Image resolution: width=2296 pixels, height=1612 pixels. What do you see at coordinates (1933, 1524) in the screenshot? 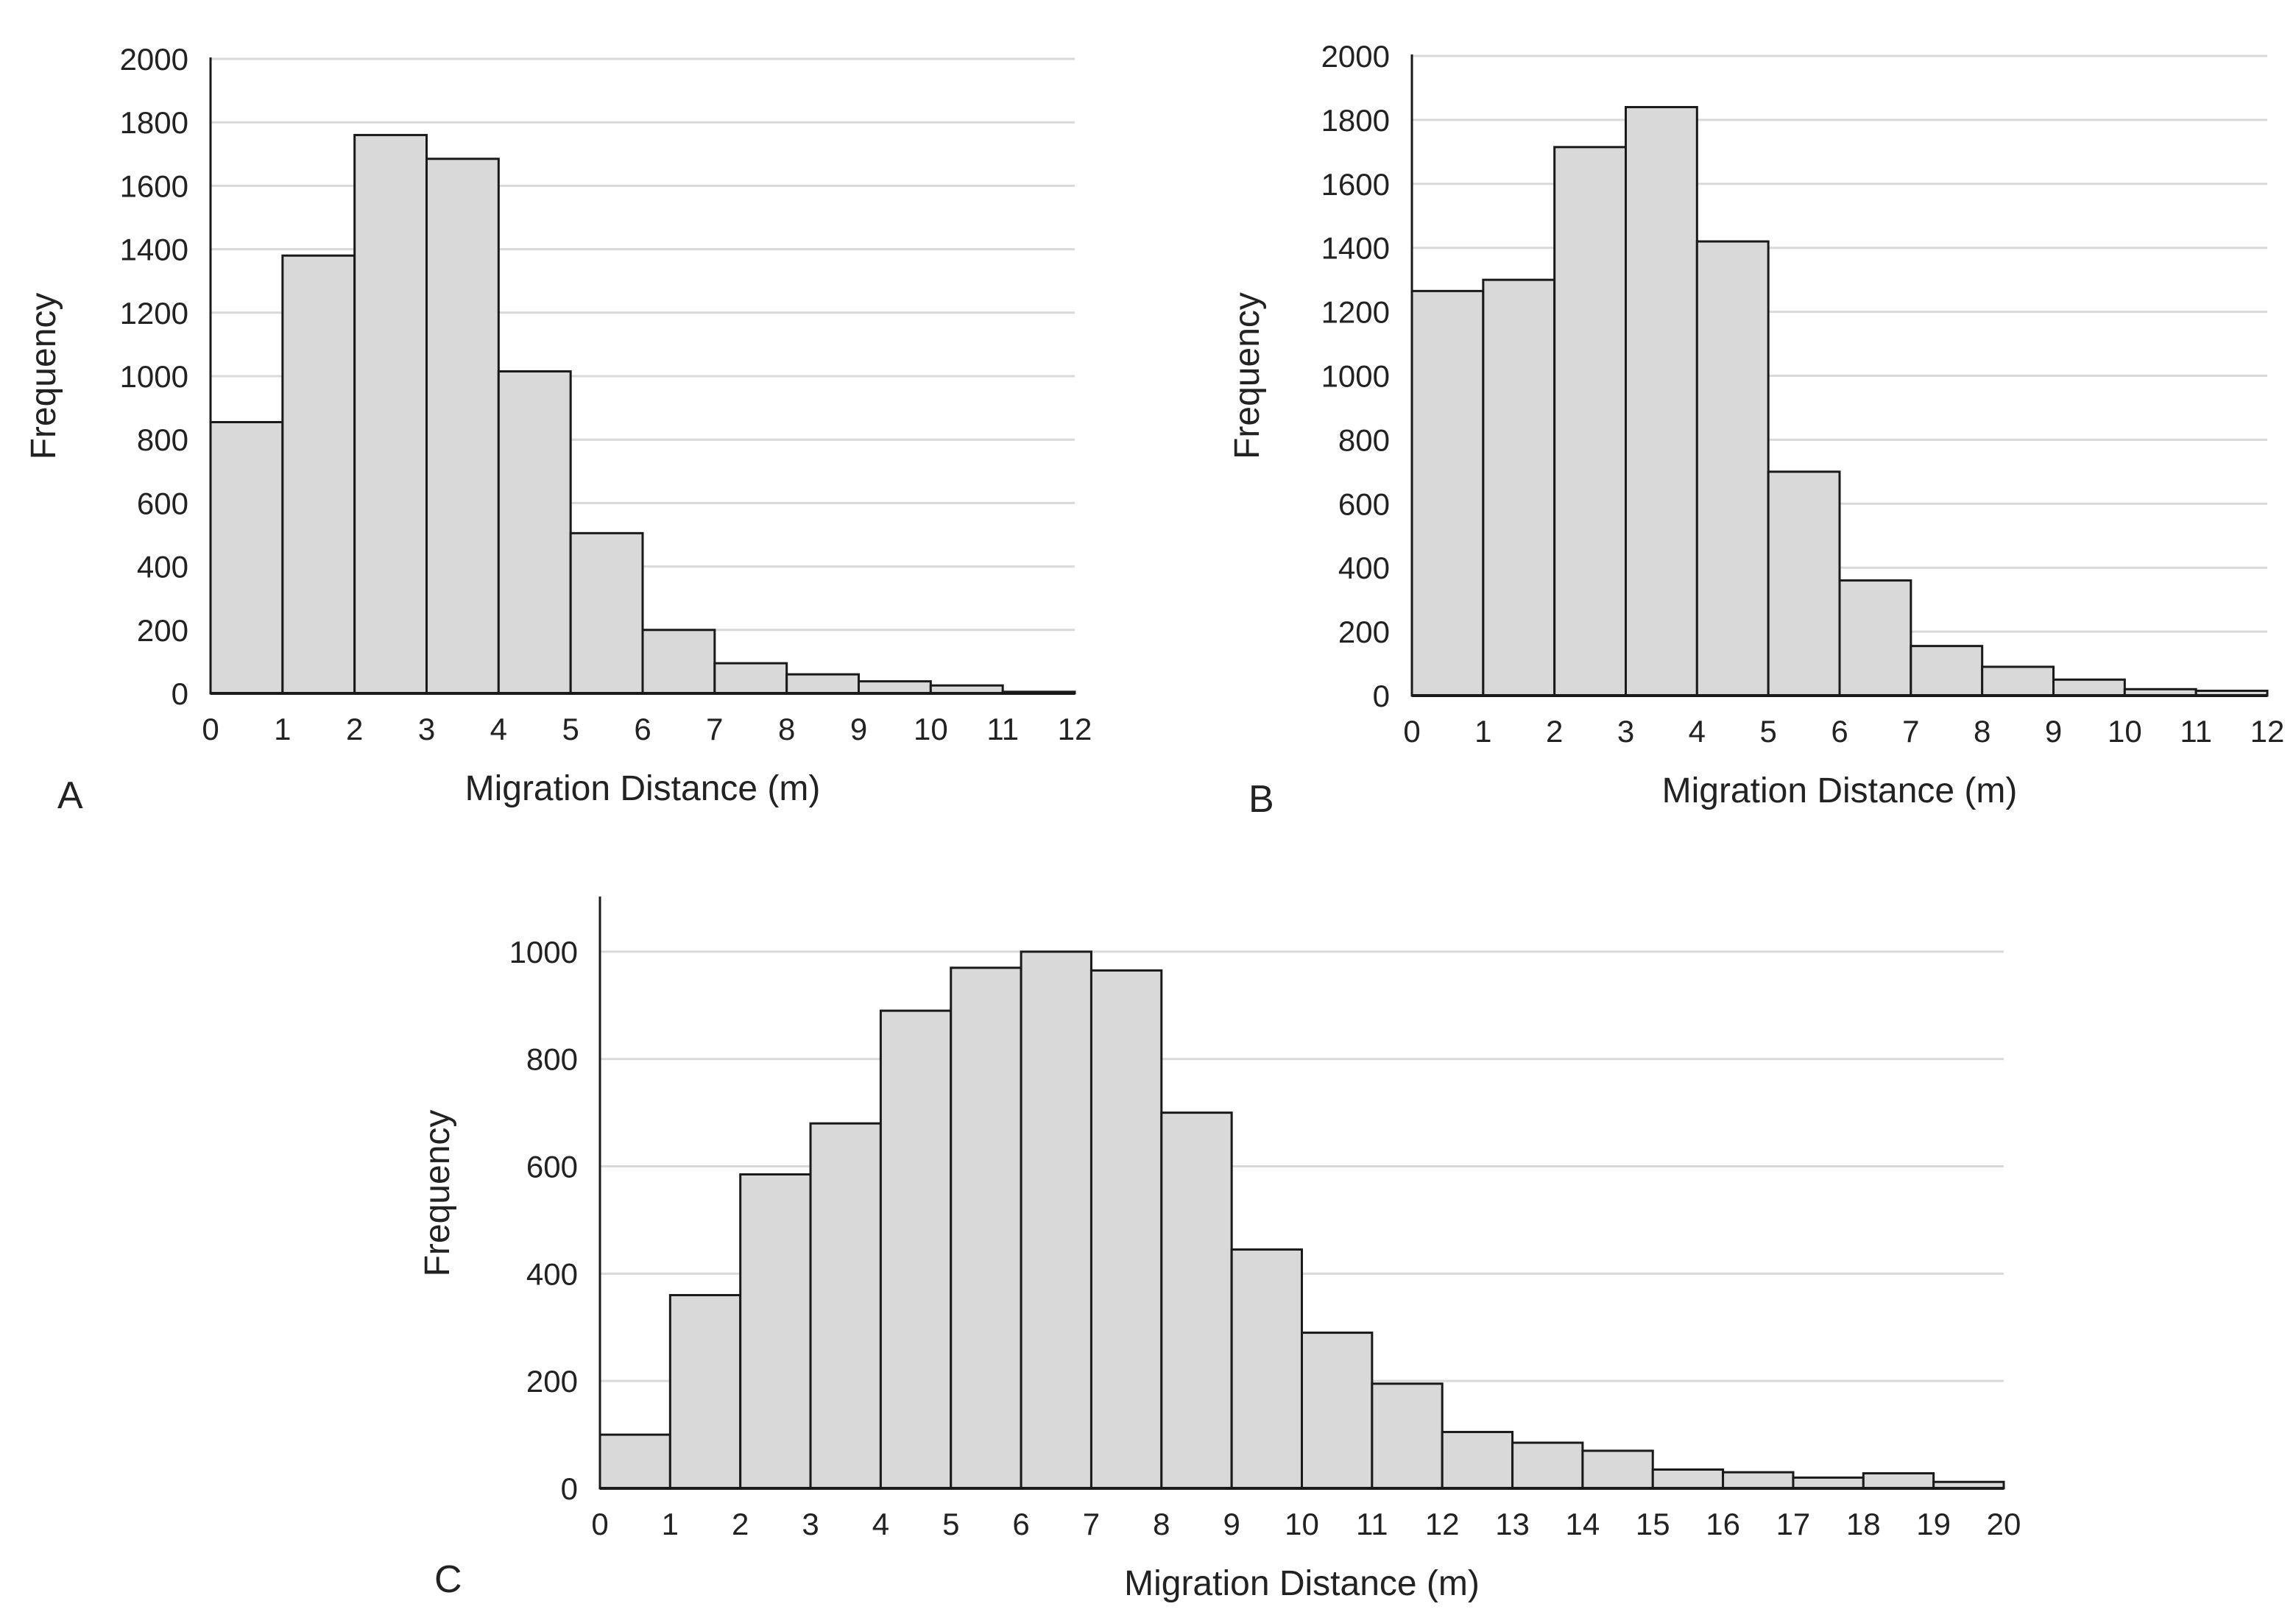
I see `panel-c-x-tick-label: 19` at bounding box center [1933, 1524].